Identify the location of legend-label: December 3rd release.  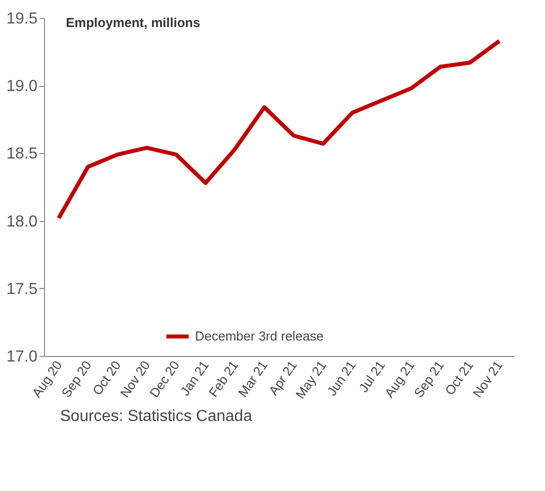
(259, 336).